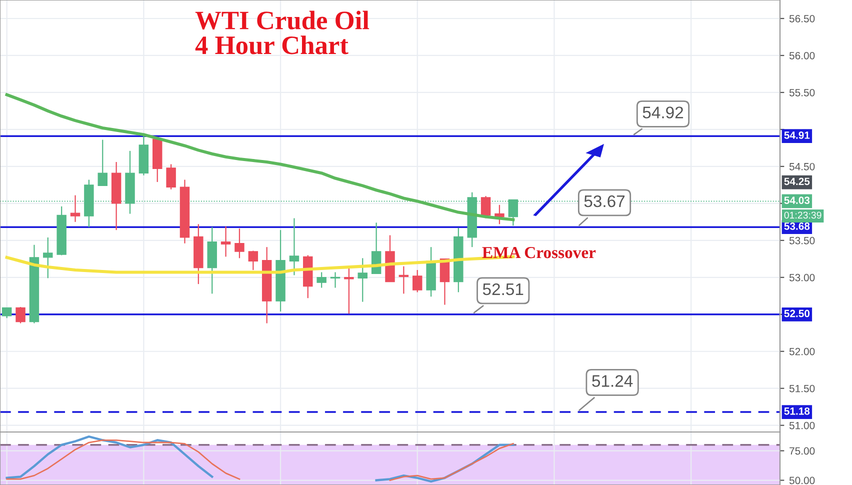  What do you see at coordinates (802, 451) in the screenshot?
I see `y-tick-label: 75.00` at bounding box center [802, 451].